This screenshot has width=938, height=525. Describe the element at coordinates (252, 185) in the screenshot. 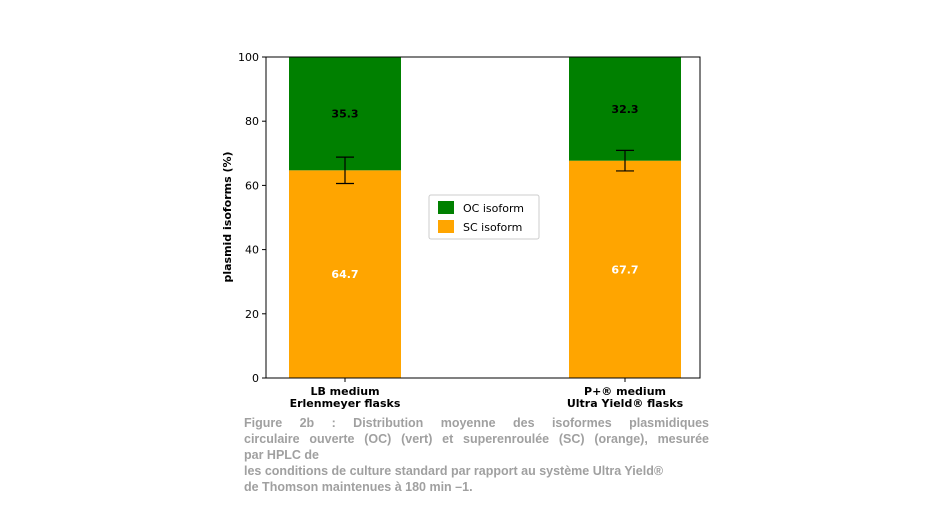

I see `y-tick-label-60: 60` at that location.